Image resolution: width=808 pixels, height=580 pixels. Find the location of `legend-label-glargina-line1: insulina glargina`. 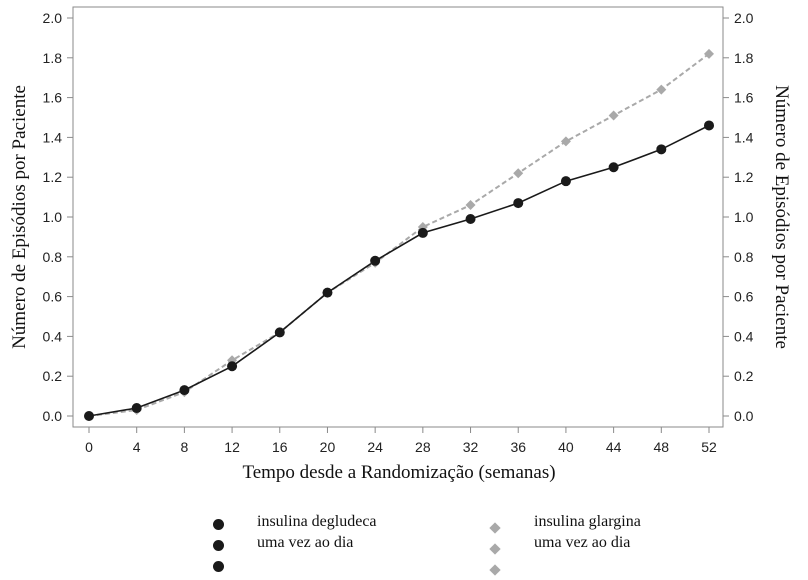

legend-label-glargina-line1: insulina glargina is located at coordinates (587, 521).